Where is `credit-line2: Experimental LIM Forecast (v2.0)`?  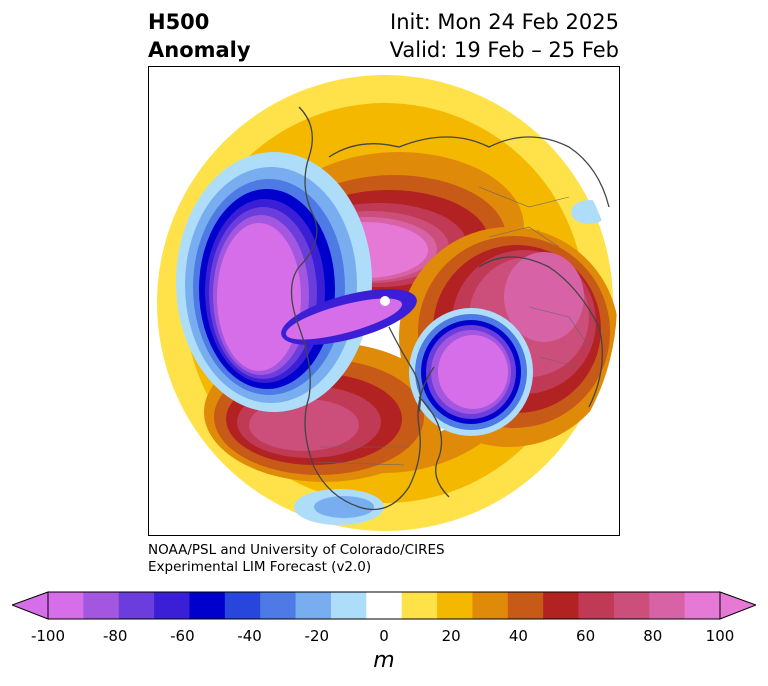
credit-line2: Experimental LIM Forecast (v2.0) is located at coordinates (260, 567).